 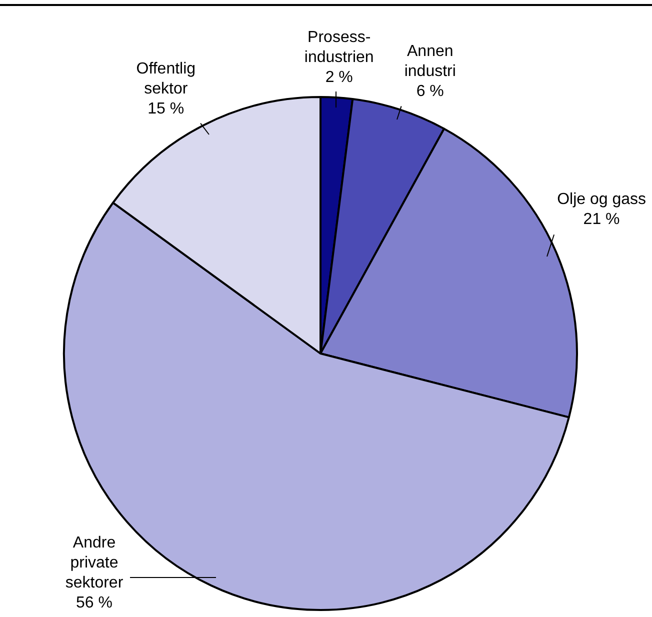 I want to click on data-label: 21 %, so click(x=601, y=219).